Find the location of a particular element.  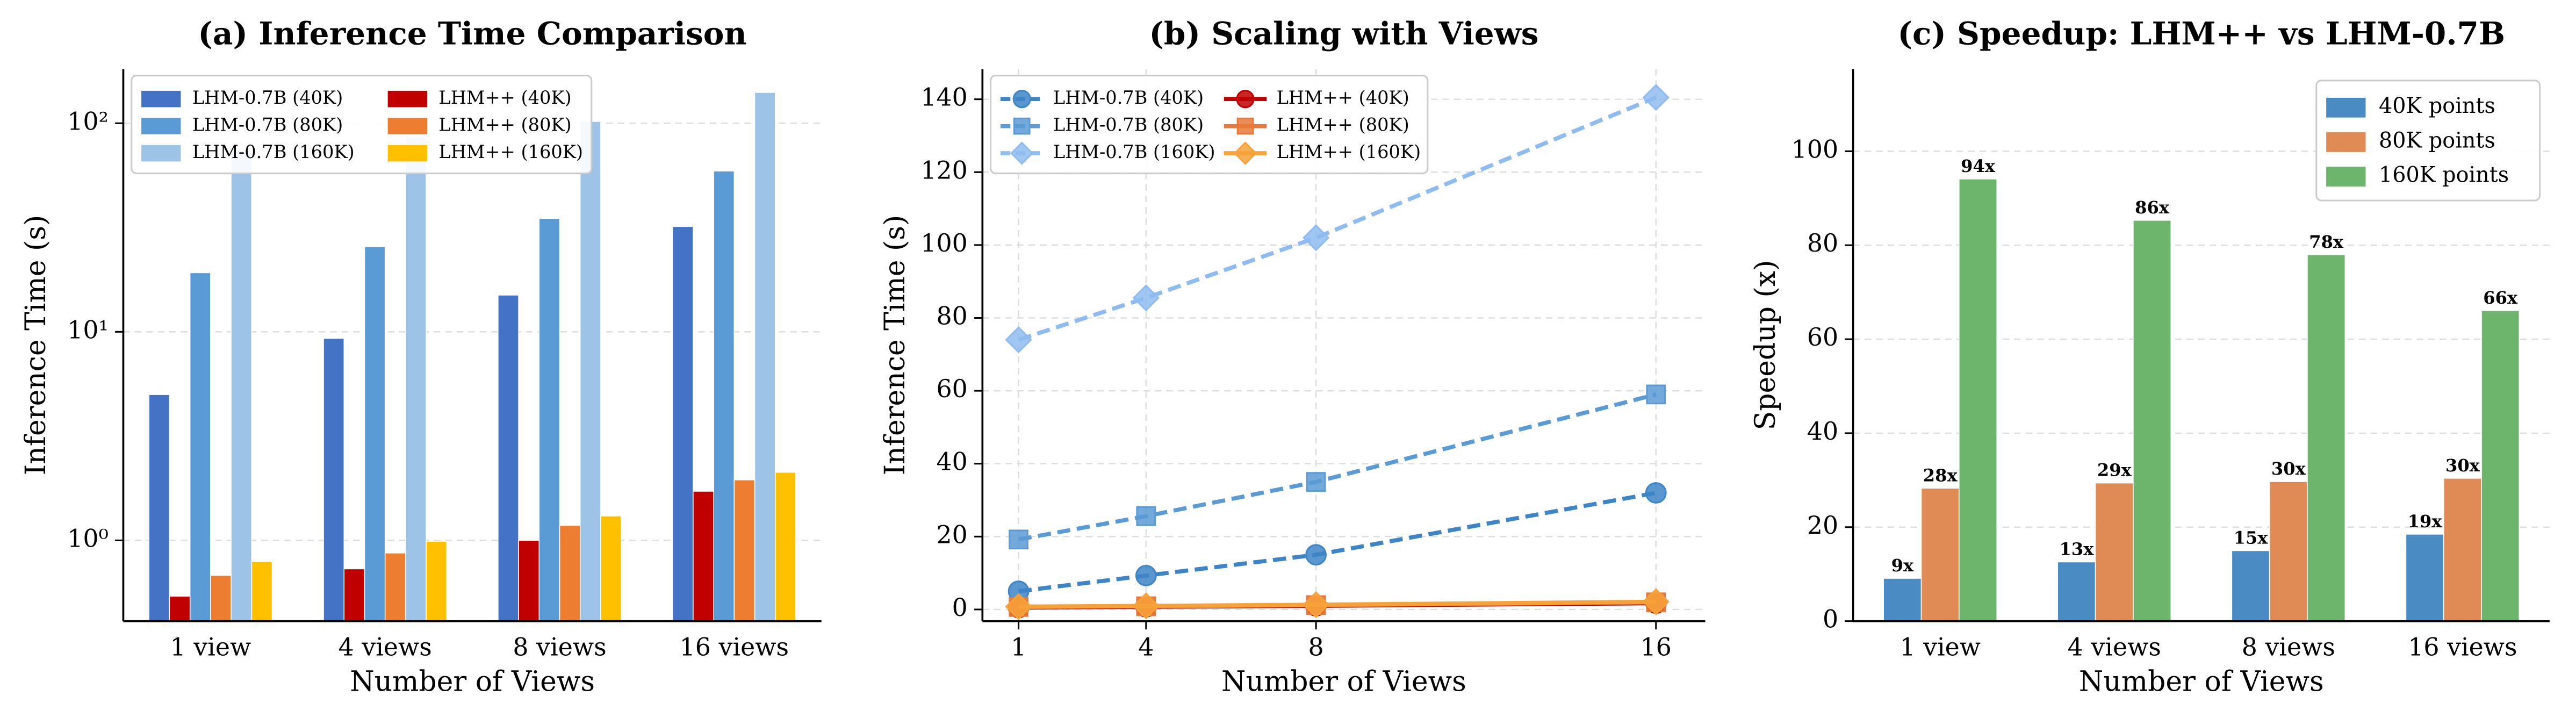

x-tick-label: 4 views is located at coordinates (385, 647).